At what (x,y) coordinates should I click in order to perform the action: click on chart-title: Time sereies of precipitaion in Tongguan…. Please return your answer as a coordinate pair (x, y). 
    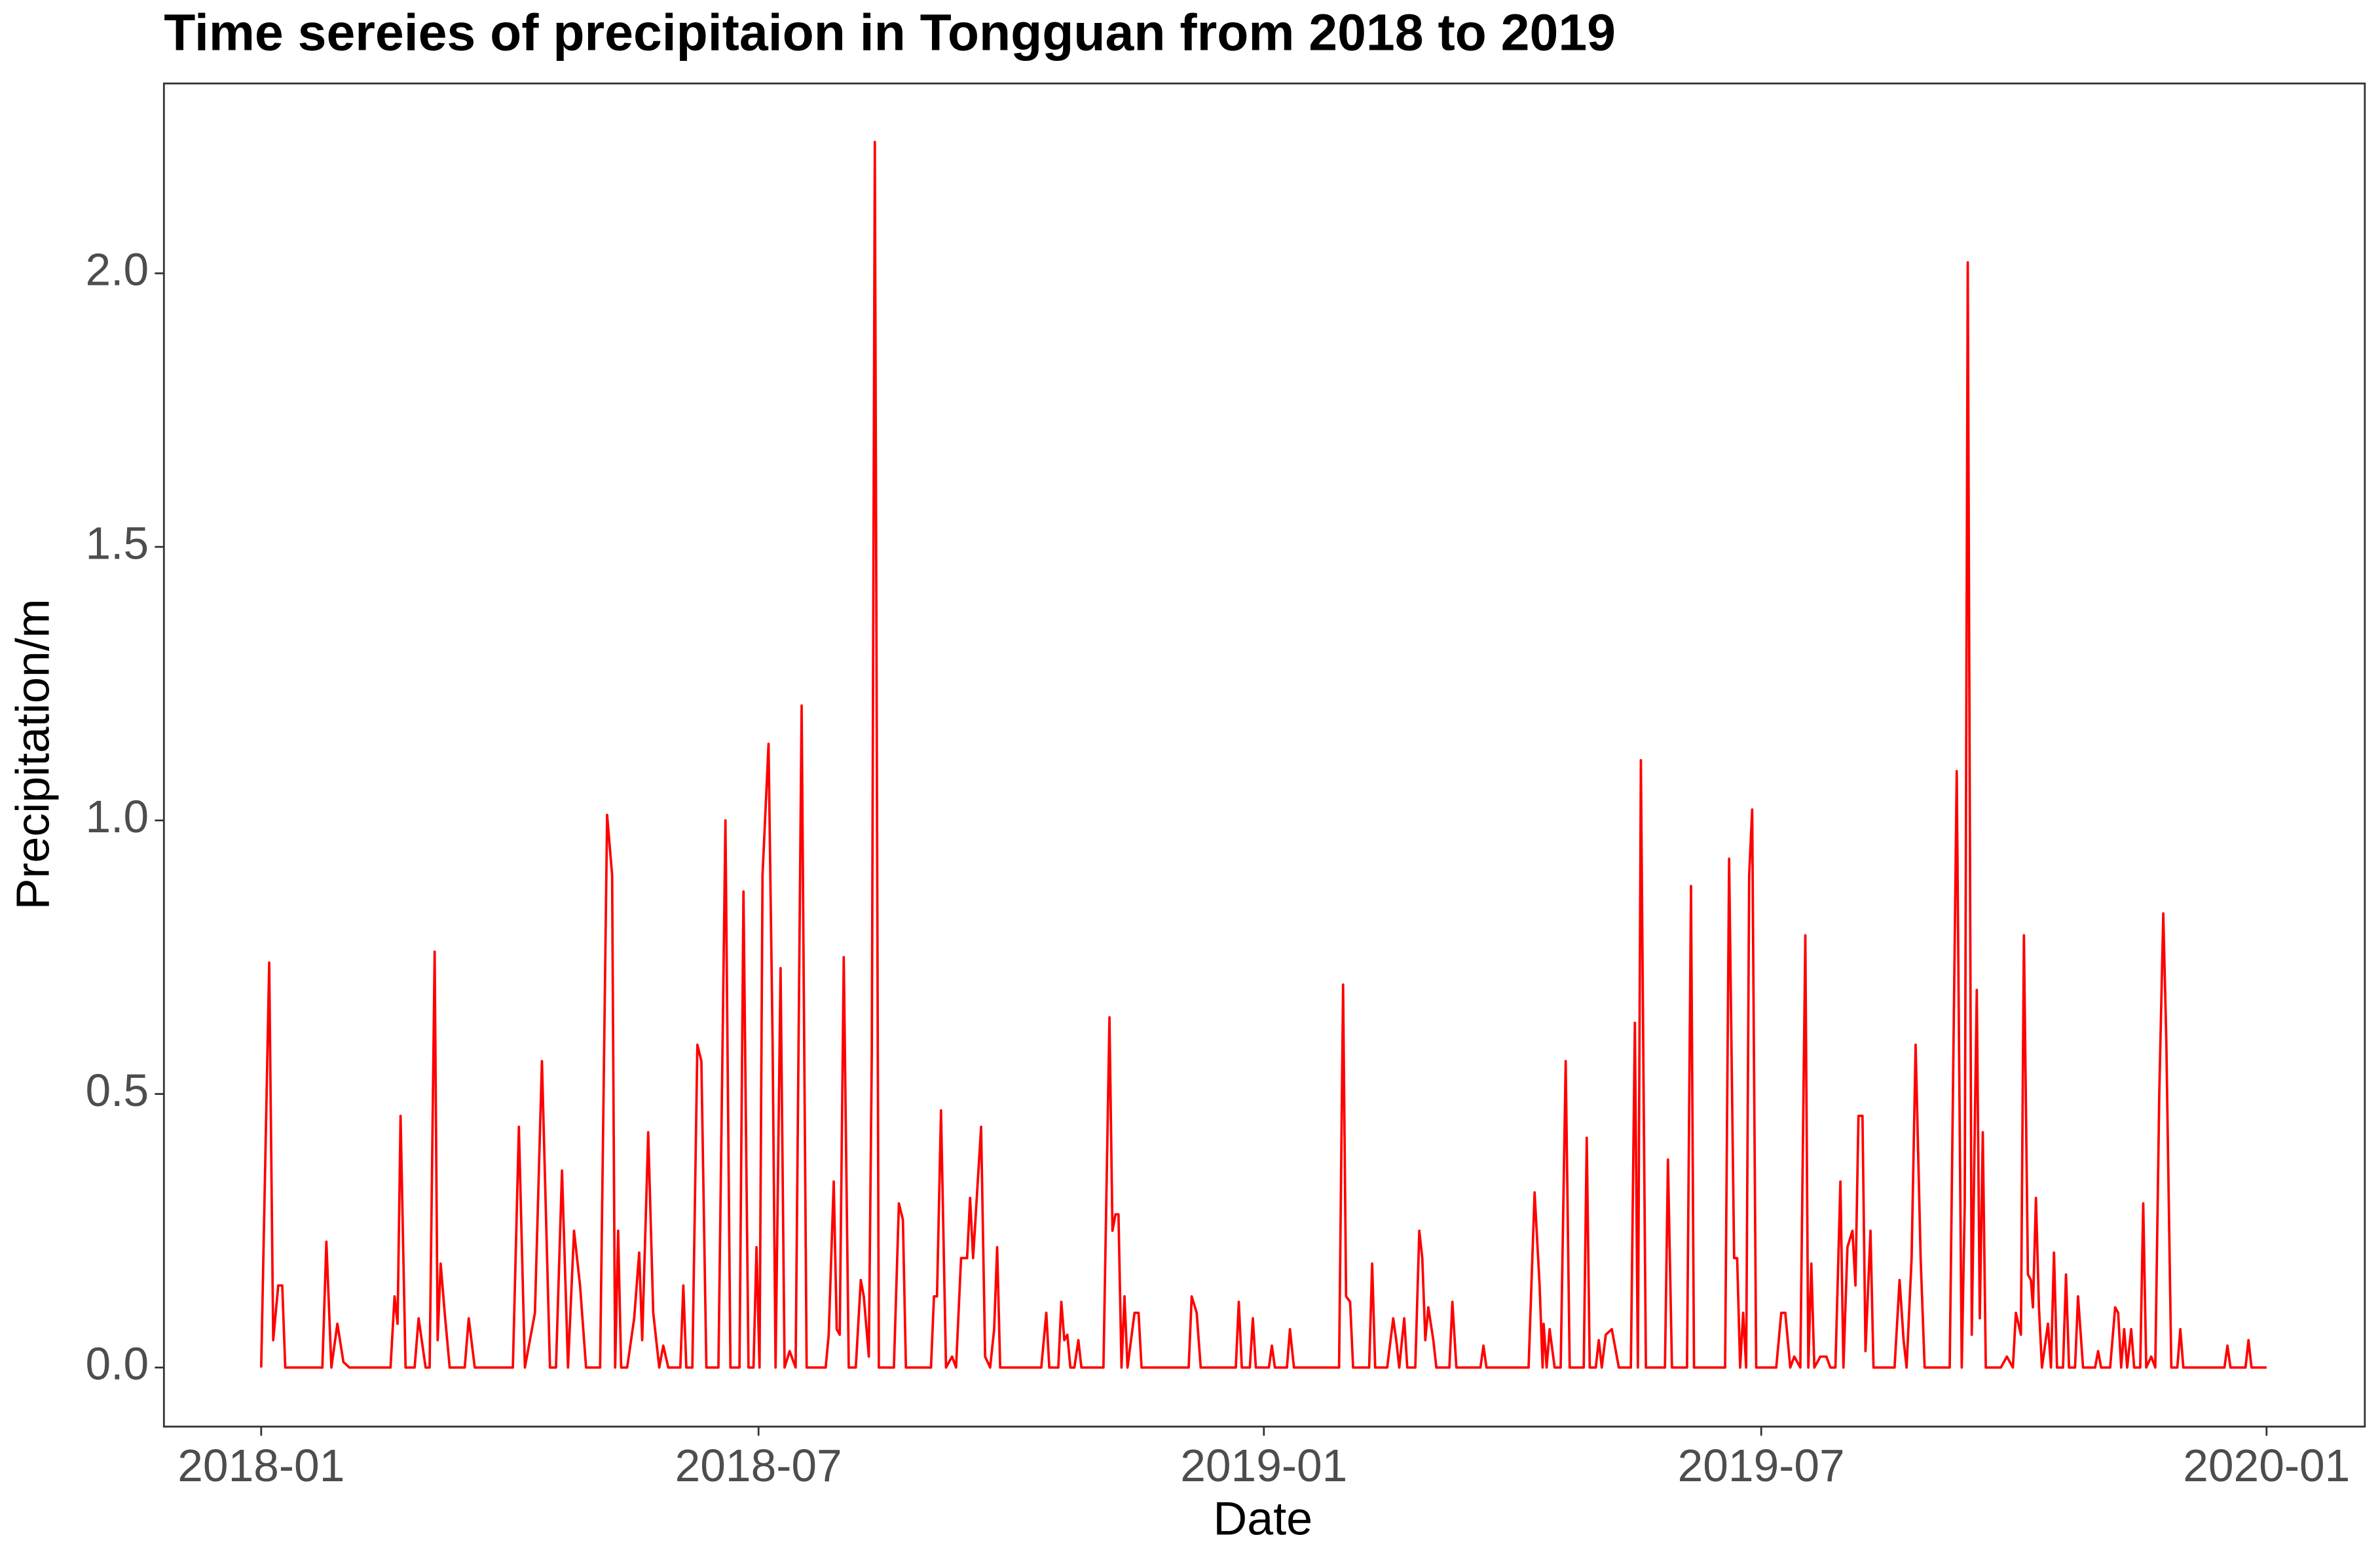
    Looking at the image, I should click on (890, 32).